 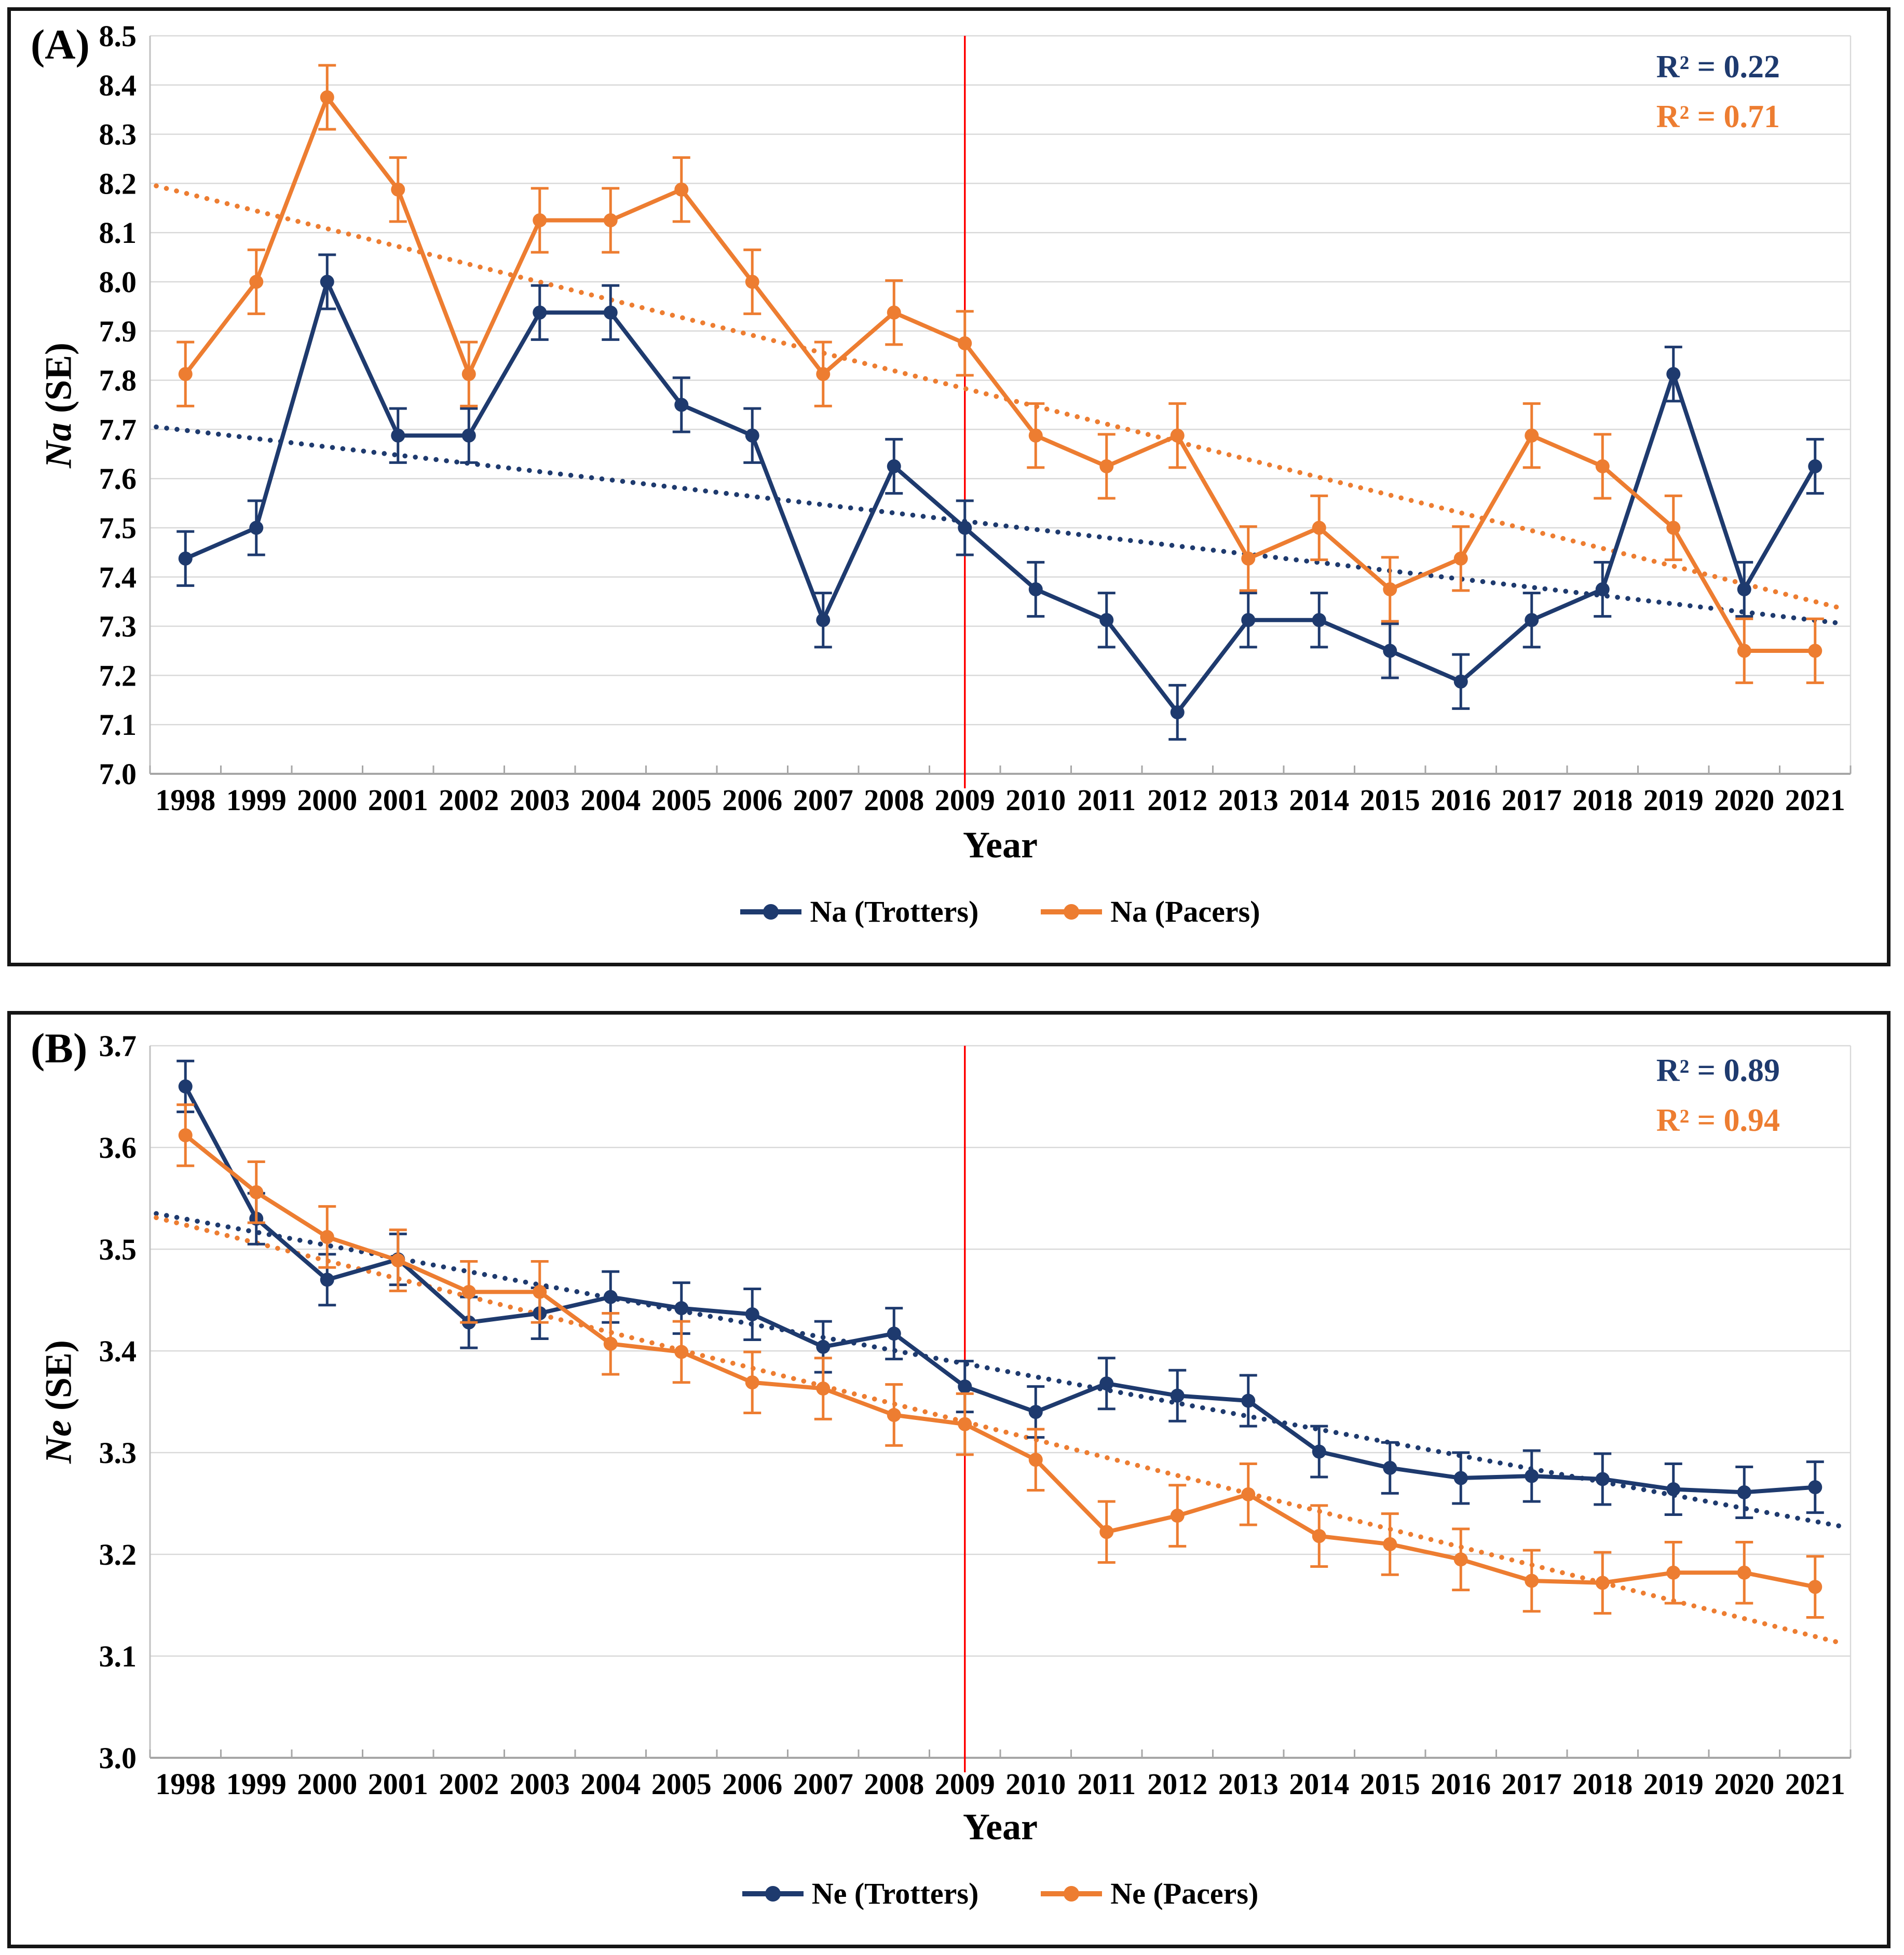 I want to click on svg-text: 3.3, so click(x=118, y=1453).